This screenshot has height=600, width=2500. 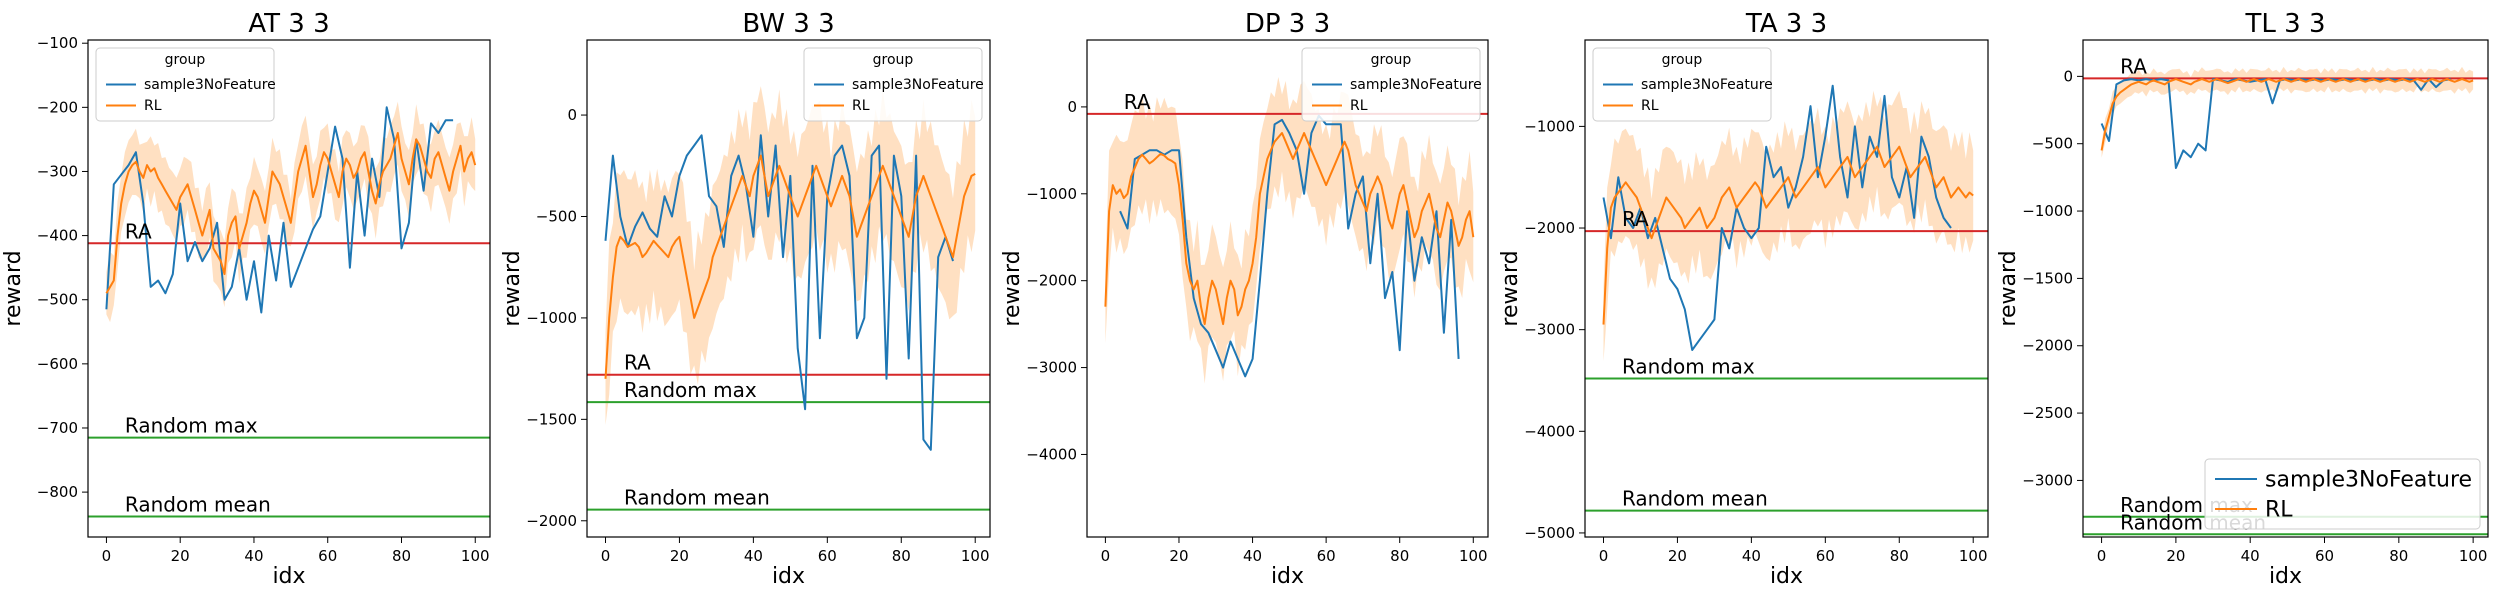 I want to click on y-tick-label: −600, so click(x=57, y=364).